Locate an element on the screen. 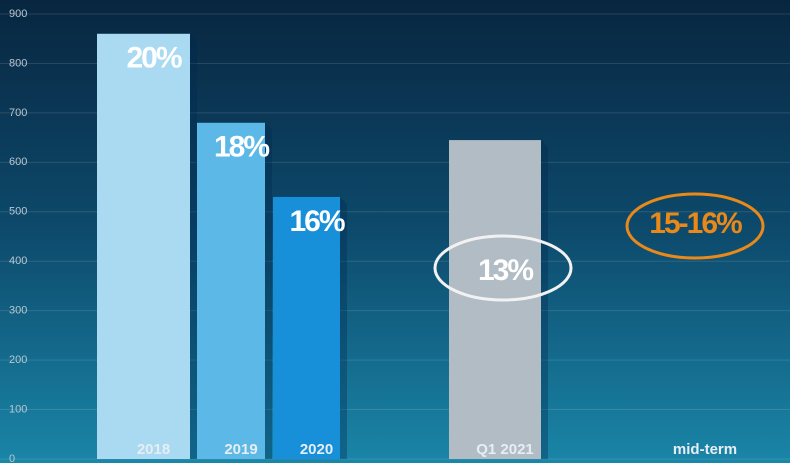 The width and height of the screenshot is (790, 463). y-tick-label: 900 is located at coordinates (18, 14).